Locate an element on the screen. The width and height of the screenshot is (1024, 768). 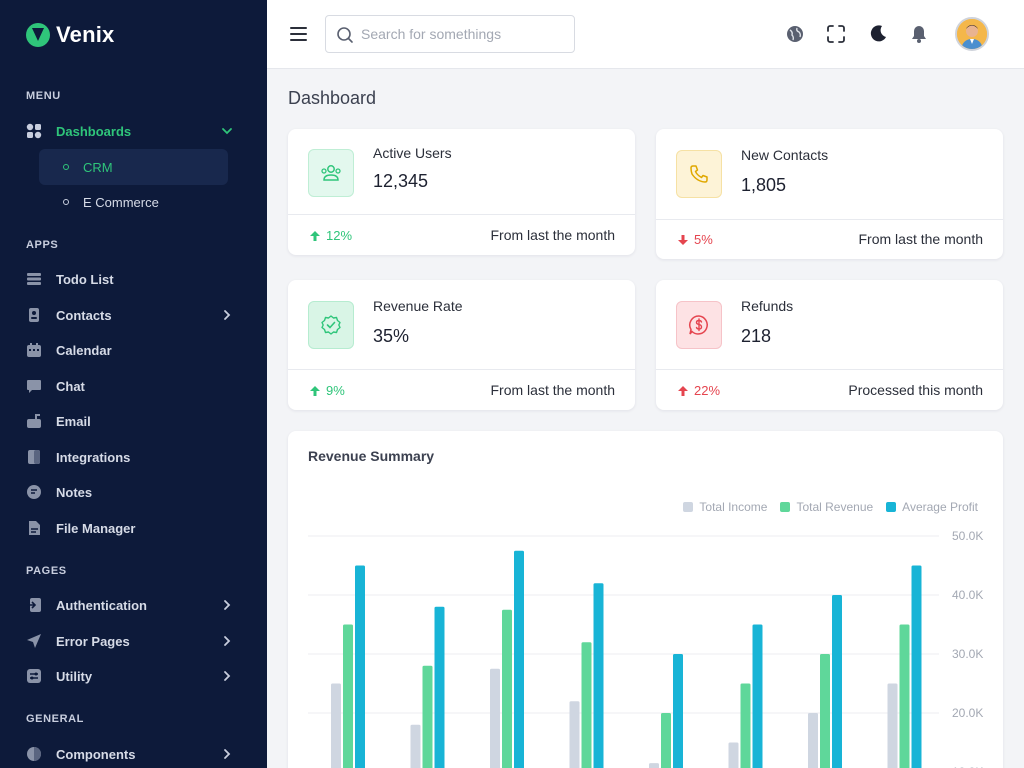
users-icon is located at coordinates (331, 173).